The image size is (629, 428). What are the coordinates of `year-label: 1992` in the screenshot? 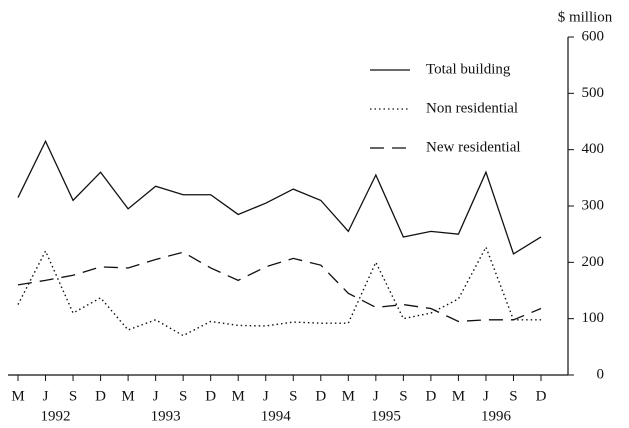 It's located at (56, 416).